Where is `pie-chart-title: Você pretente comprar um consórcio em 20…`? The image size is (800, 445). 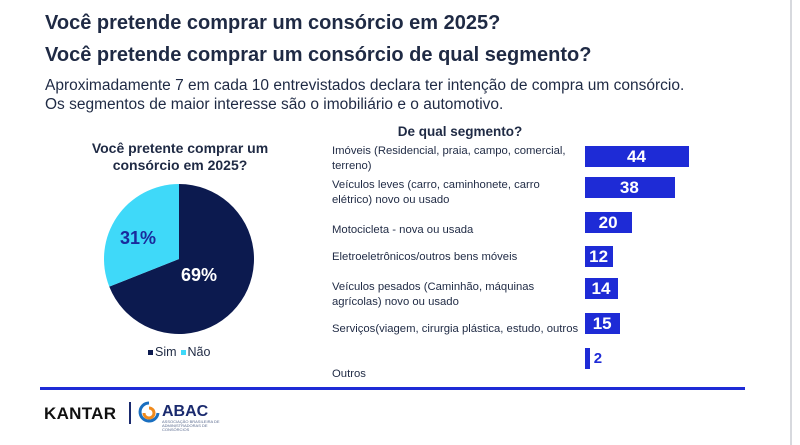
pie-chart-title: Você pretente comprar um consórcio em 20… is located at coordinates (180, 157).